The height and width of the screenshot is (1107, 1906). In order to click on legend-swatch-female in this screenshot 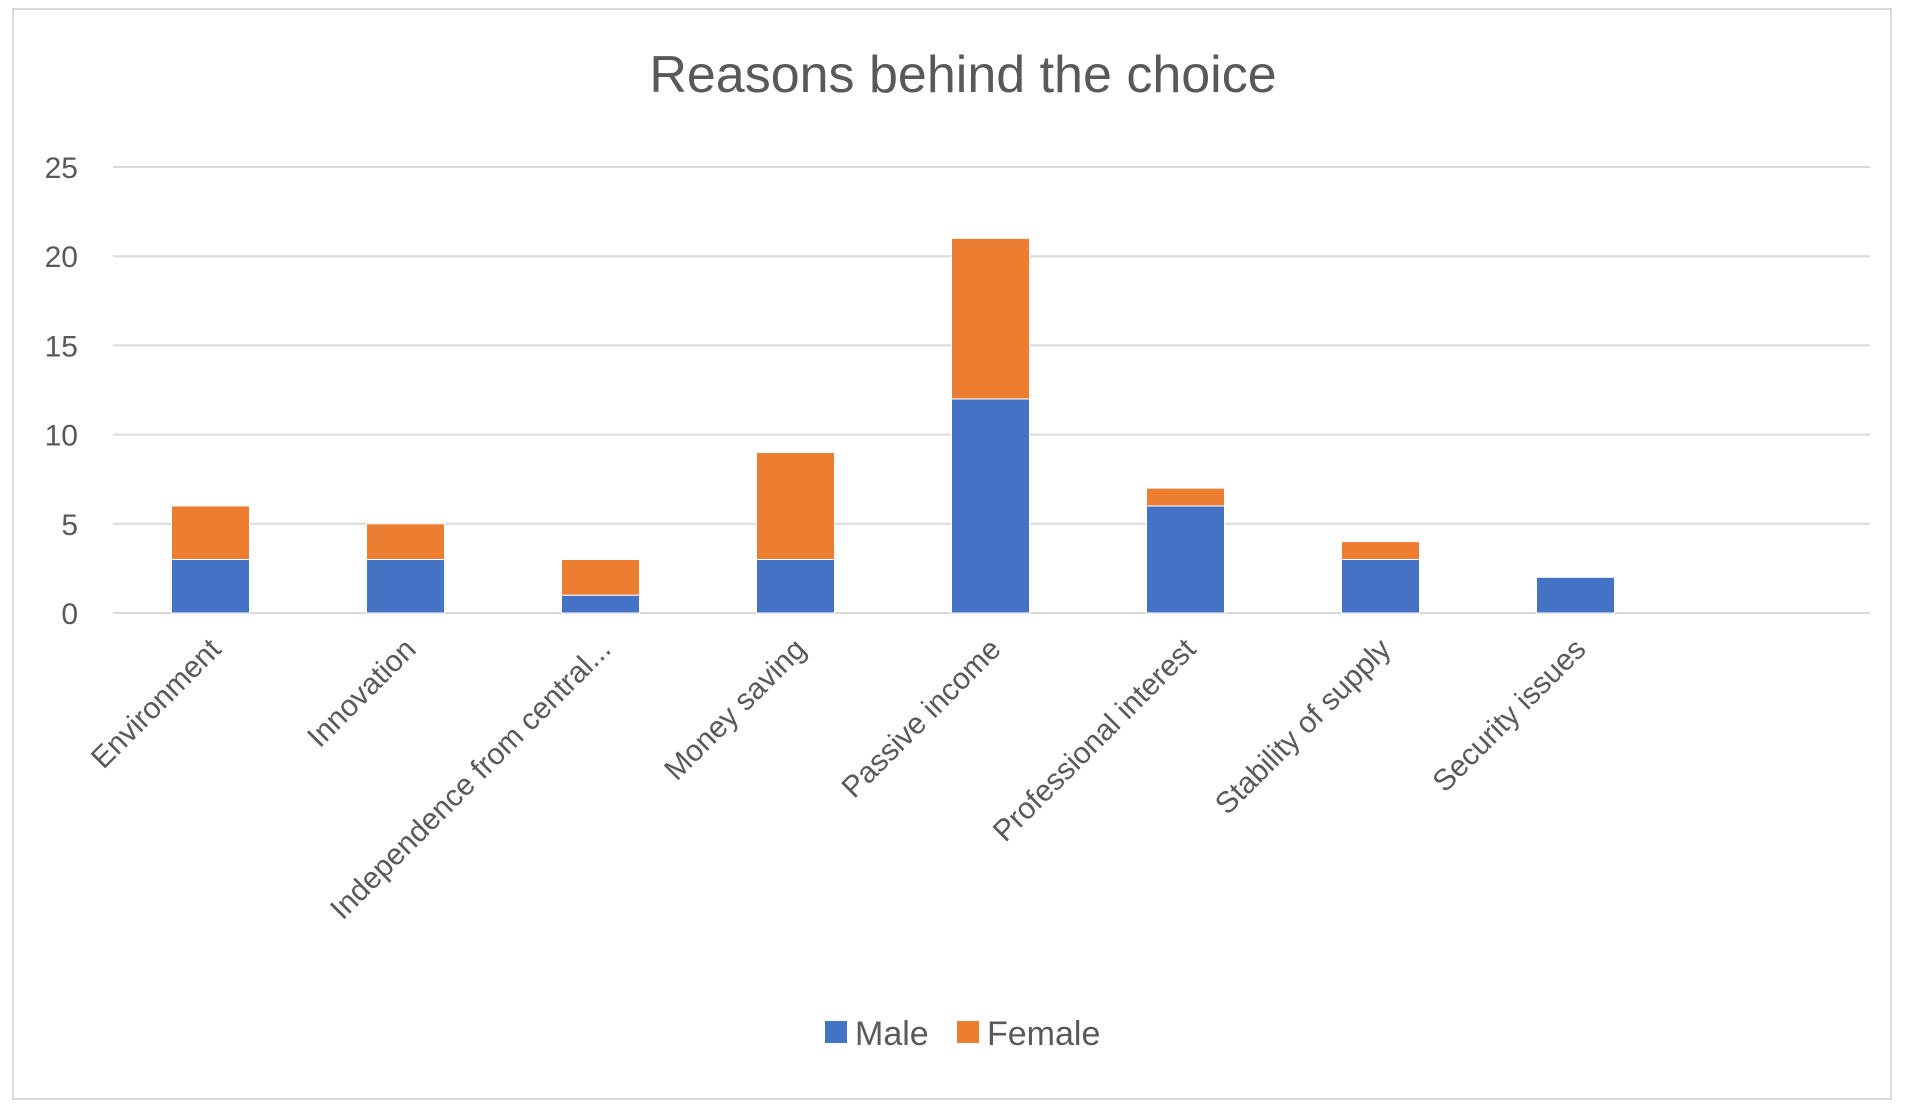, I will do `click(968, 1032)`.